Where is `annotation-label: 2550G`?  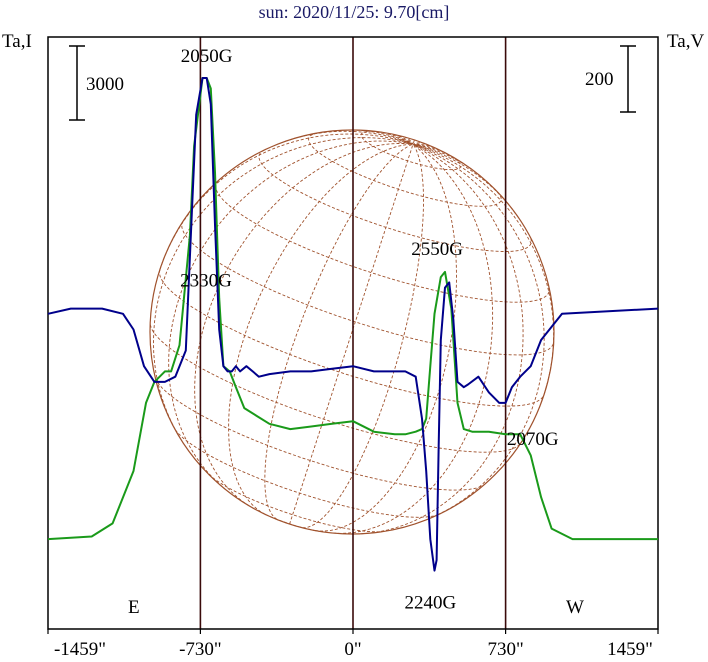
annotation-label: 2550G is located at coordinates (437, 249).